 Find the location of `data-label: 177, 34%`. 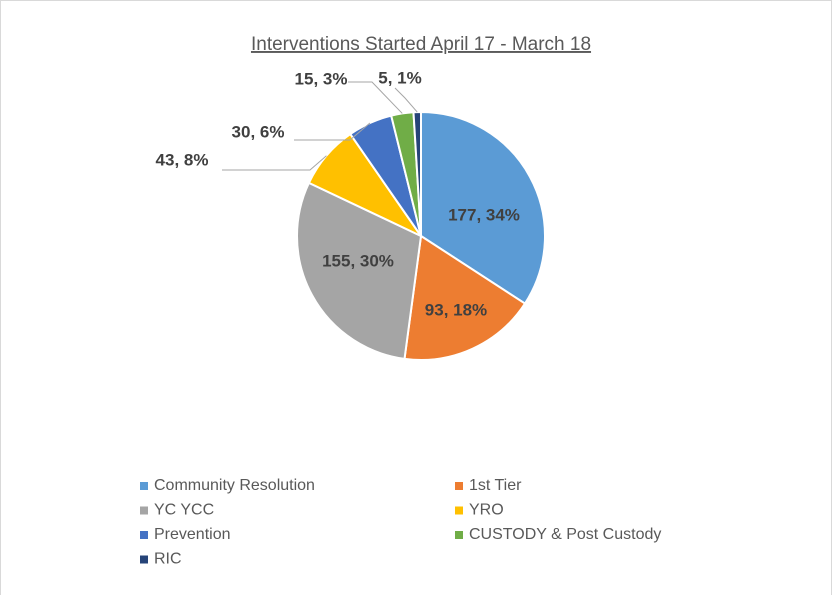

data-label: 177, 34% is located at coordinates (484, 214).